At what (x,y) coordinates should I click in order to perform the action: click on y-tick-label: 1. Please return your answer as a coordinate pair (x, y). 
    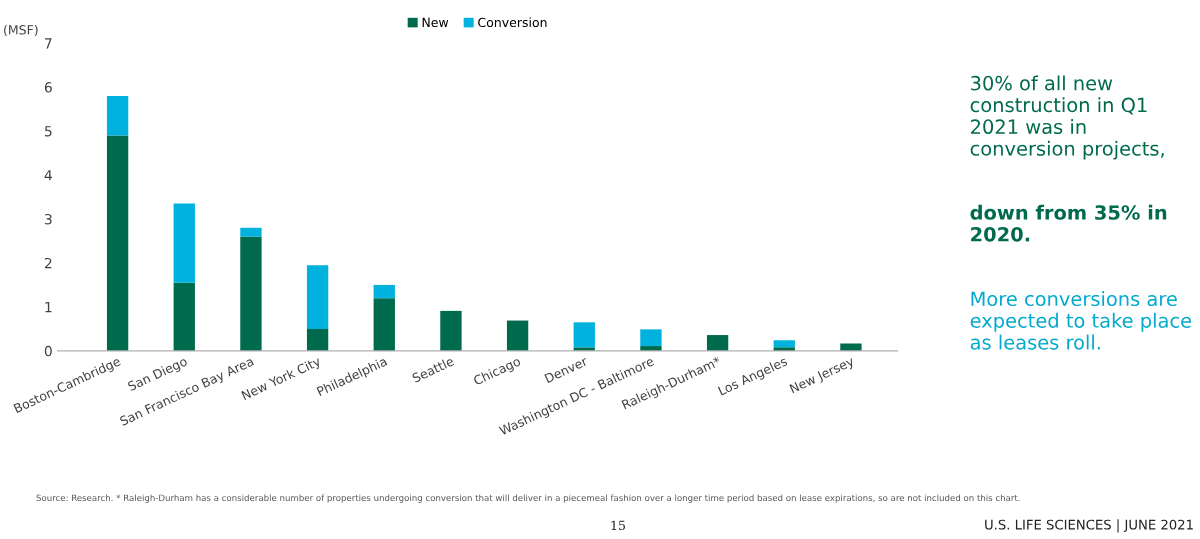
    Looking at the image, I should click on (48, 307).